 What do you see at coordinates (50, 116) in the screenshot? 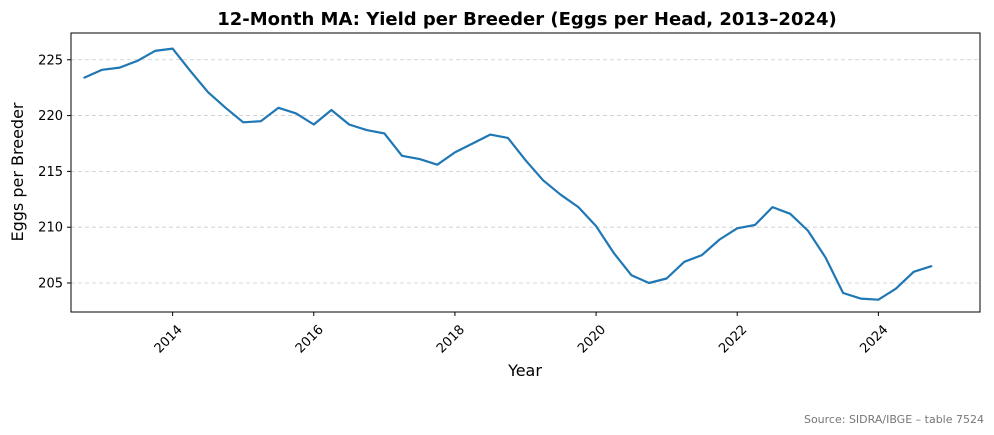
I see `y-tick-label: 220` at bounding box center [50, 116].